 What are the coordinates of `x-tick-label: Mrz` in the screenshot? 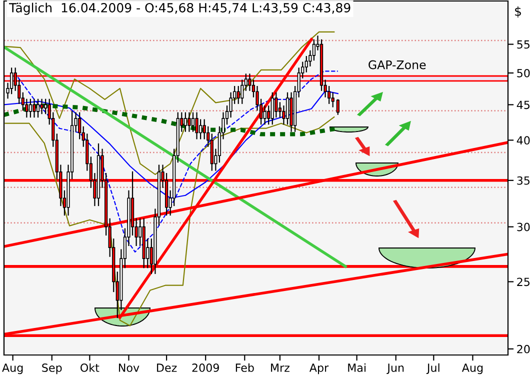 It's located at (280, 368).